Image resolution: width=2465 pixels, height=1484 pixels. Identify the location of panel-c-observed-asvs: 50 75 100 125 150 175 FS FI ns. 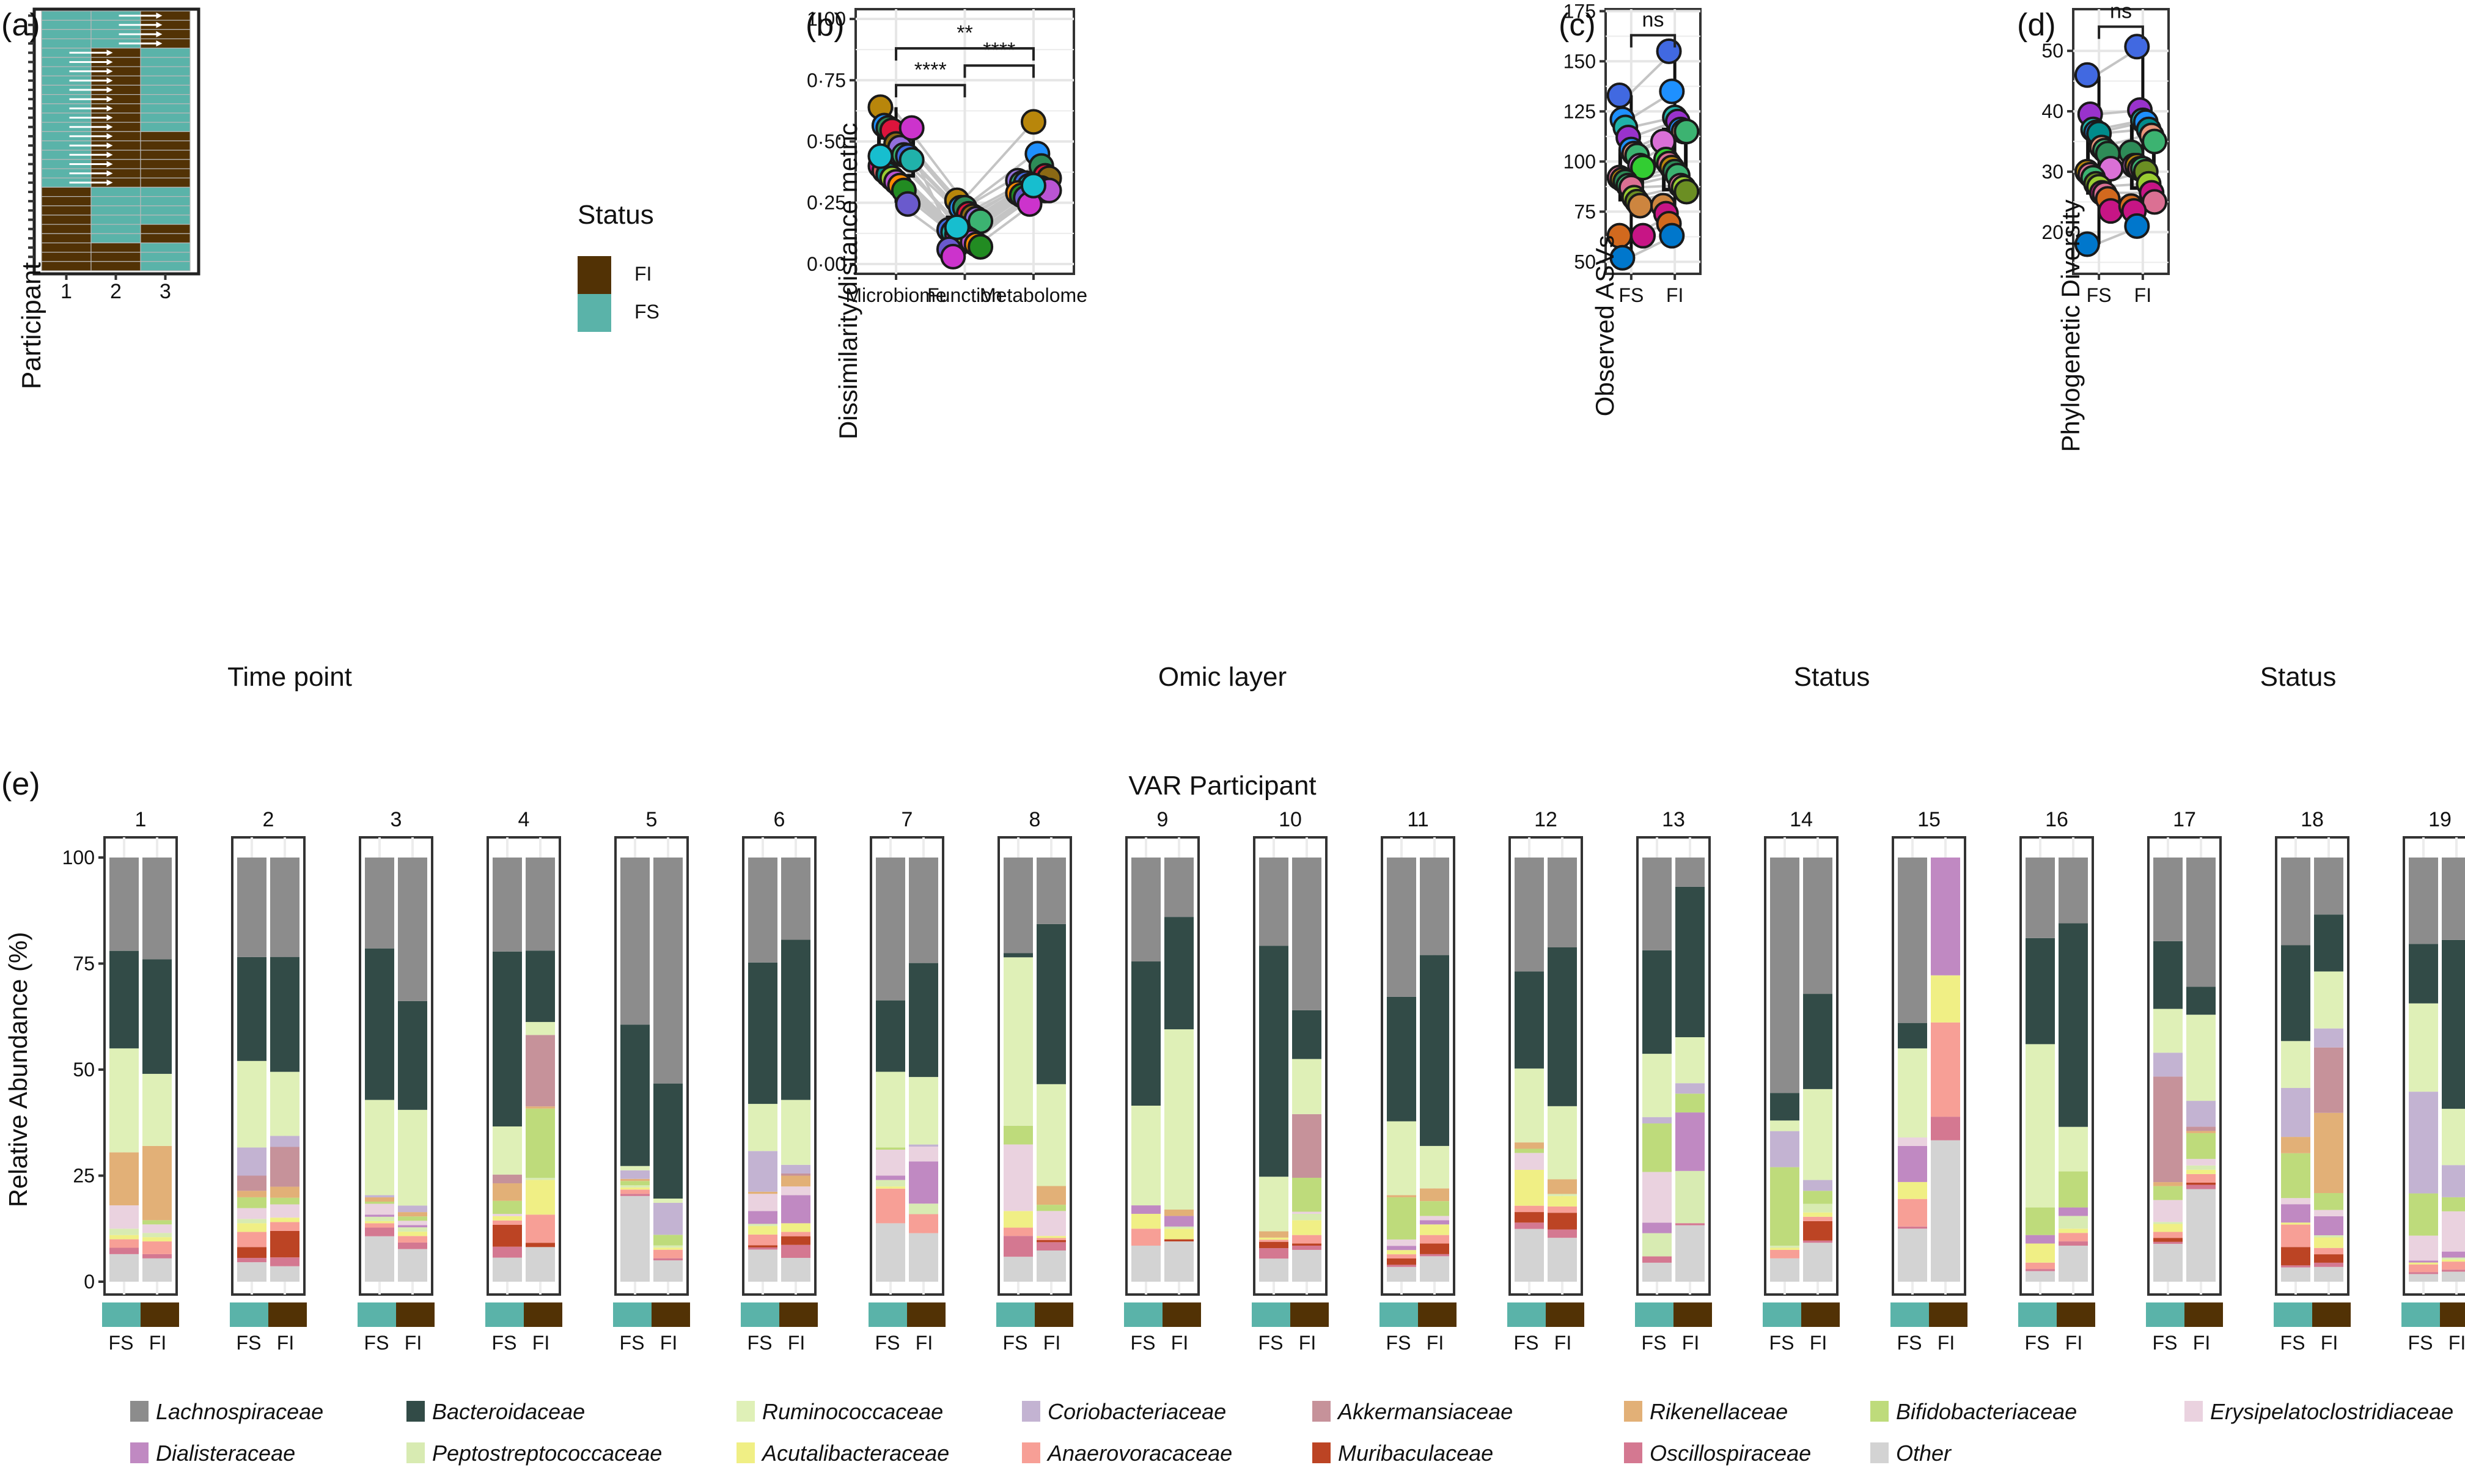
(1632, 153).